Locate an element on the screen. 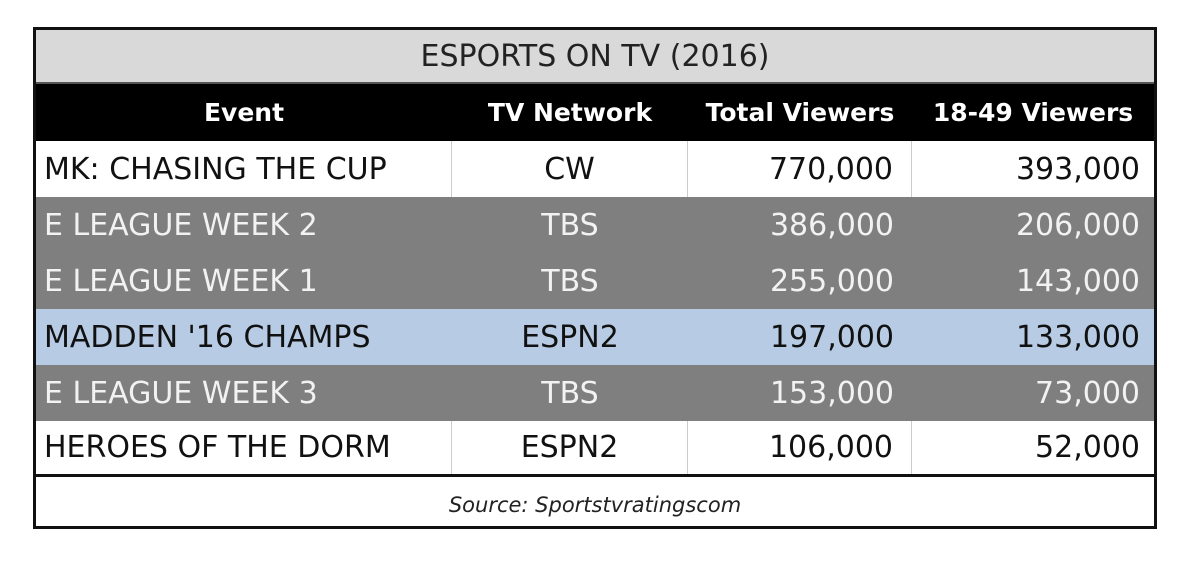 Image resolution: width=1200 pixels, height=561 pixels. cell-18-49-viewers: 73,000 is located at coordinates (1087, 393).